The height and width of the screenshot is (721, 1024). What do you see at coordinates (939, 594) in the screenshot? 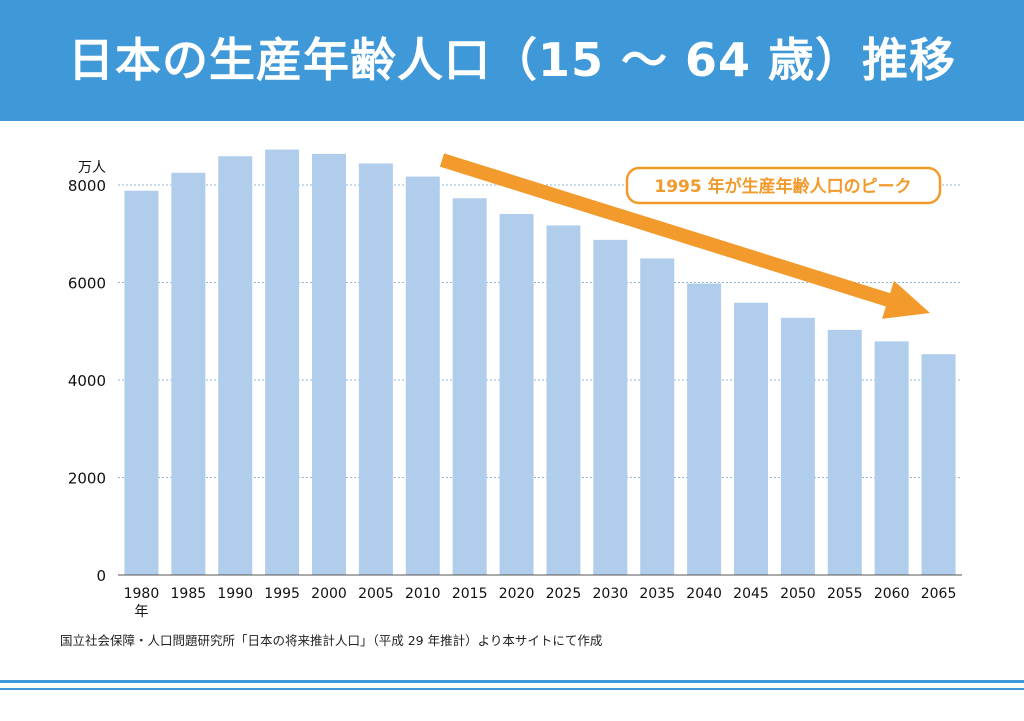
I see `x-tick-label: 2065` at bounding box center [939, 594].